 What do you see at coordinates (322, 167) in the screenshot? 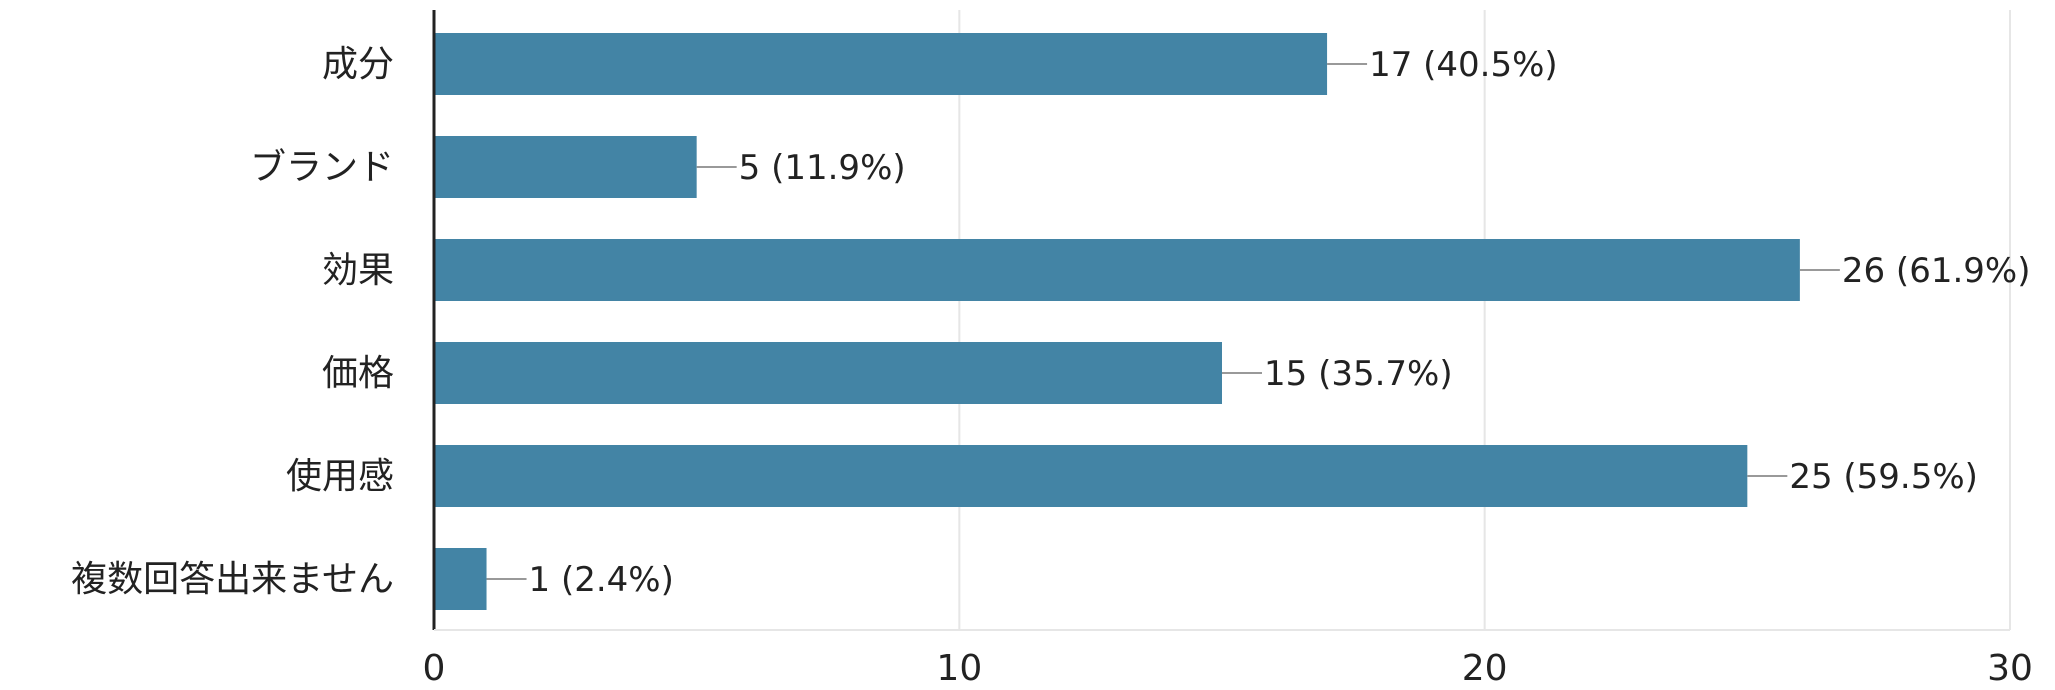
I see `category-label: ブランド` at bounding box center [322, 167].